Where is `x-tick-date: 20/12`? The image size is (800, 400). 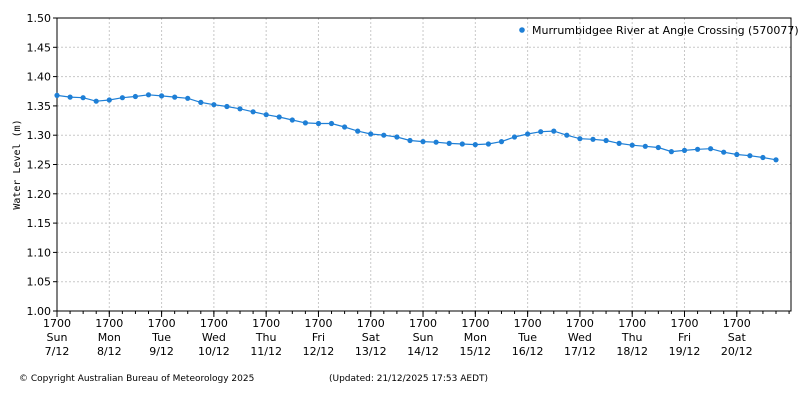 x-tick-date: 20/12 is located at coordinates (737, 351).